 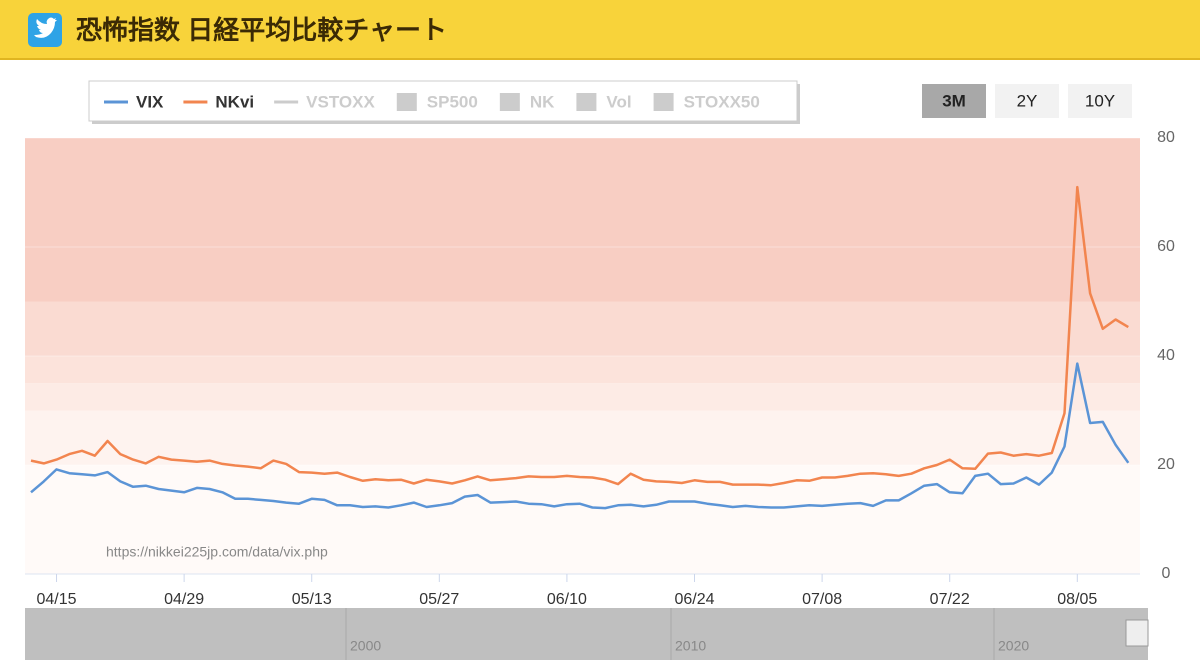 I want to click on range-button-label: 2Y, so click(x=1027, y=100).